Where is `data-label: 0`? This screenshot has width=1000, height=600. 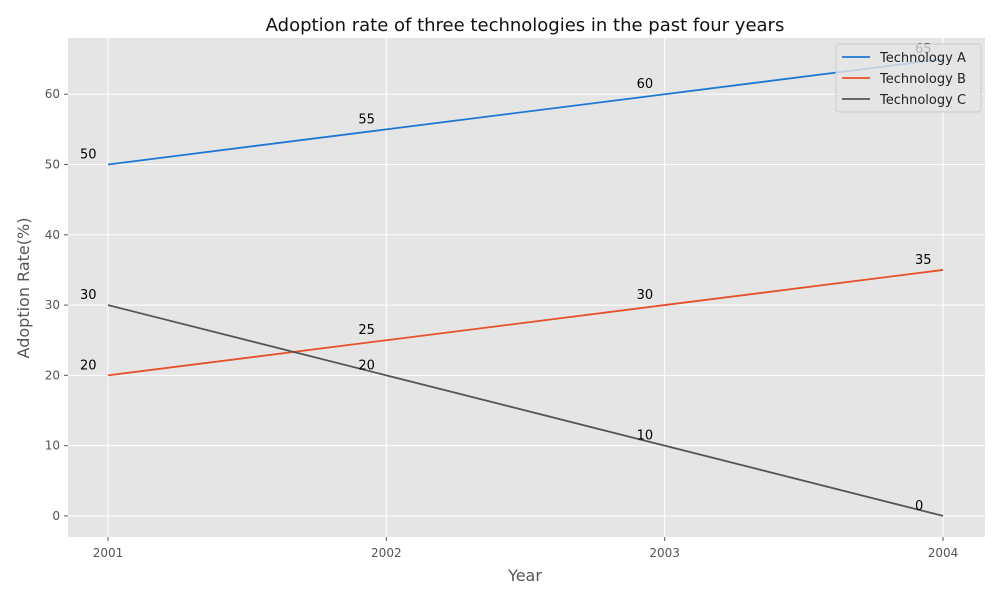 data-label: 0 is located at coordinates (919, 506).